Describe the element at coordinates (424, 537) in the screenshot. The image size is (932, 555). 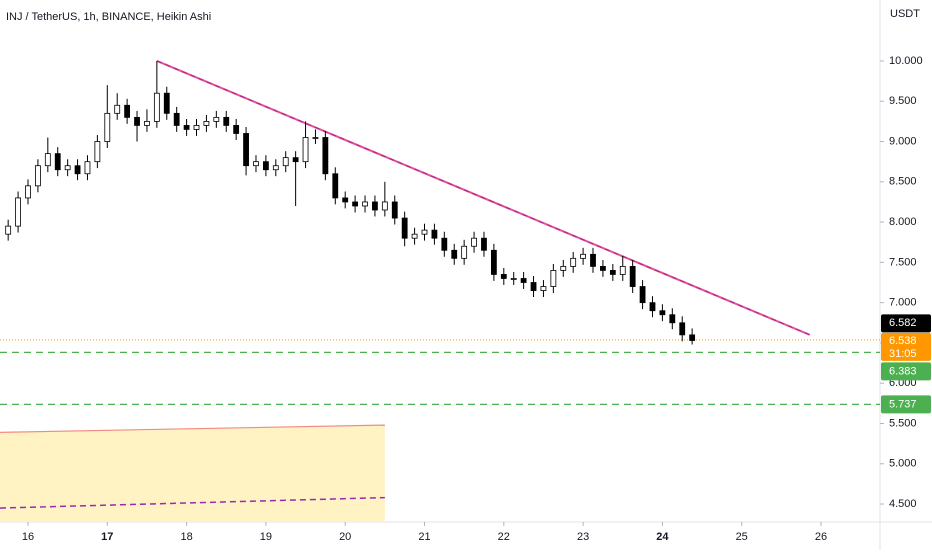
I see `x-tick-label: 21` at that location.